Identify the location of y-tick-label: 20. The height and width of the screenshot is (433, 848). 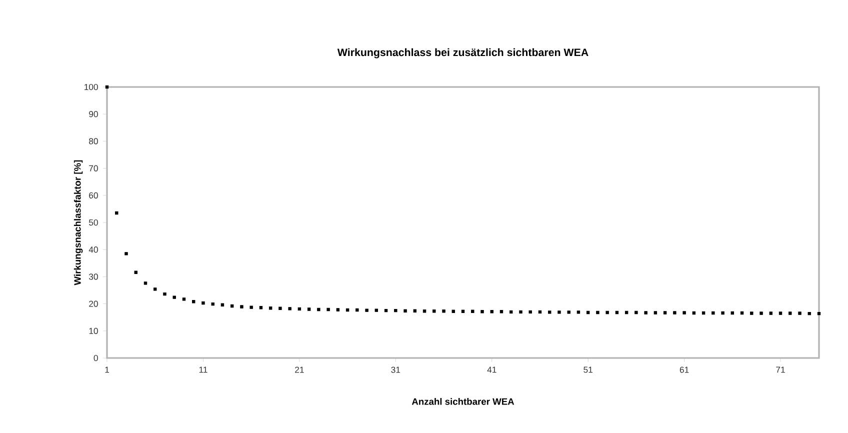
(93, 303).